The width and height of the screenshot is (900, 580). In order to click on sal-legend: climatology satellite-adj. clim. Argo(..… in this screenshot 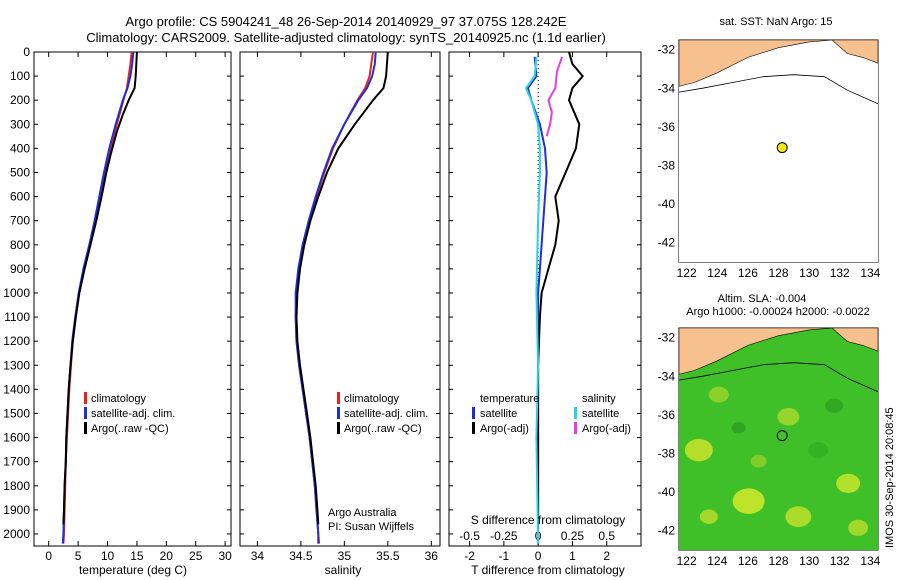, I will do `click(382, 413)`.